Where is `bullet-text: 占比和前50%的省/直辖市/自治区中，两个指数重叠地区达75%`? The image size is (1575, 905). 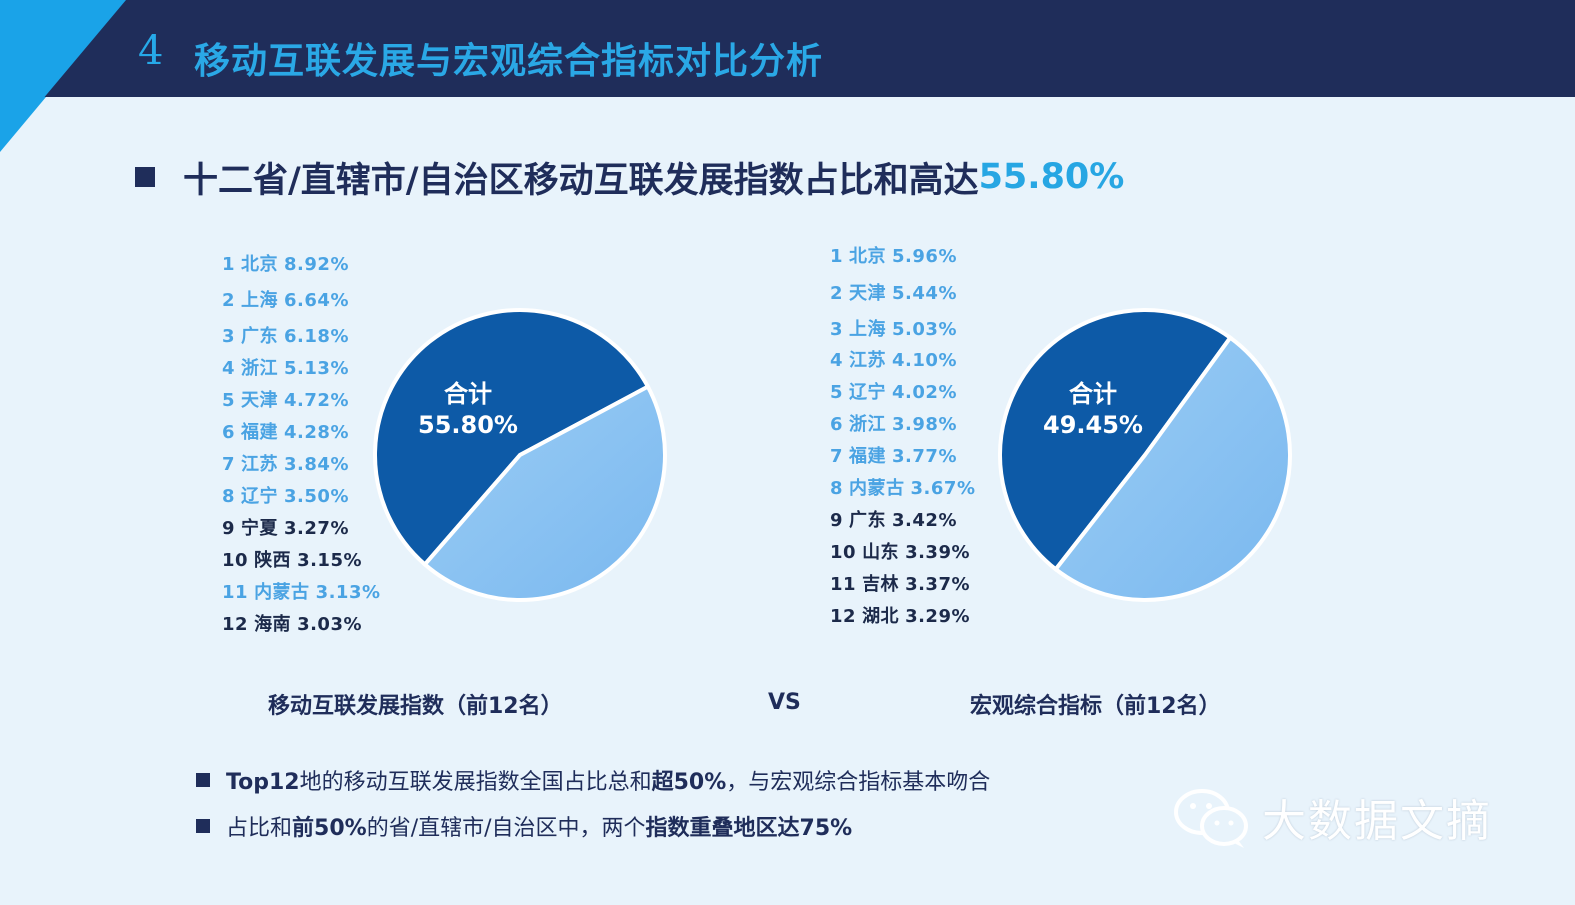 bullet-text: 占比和前50%的省/直辖市/自治区中，两个指数重叠地区达75% is located at coordinates (539, 826).